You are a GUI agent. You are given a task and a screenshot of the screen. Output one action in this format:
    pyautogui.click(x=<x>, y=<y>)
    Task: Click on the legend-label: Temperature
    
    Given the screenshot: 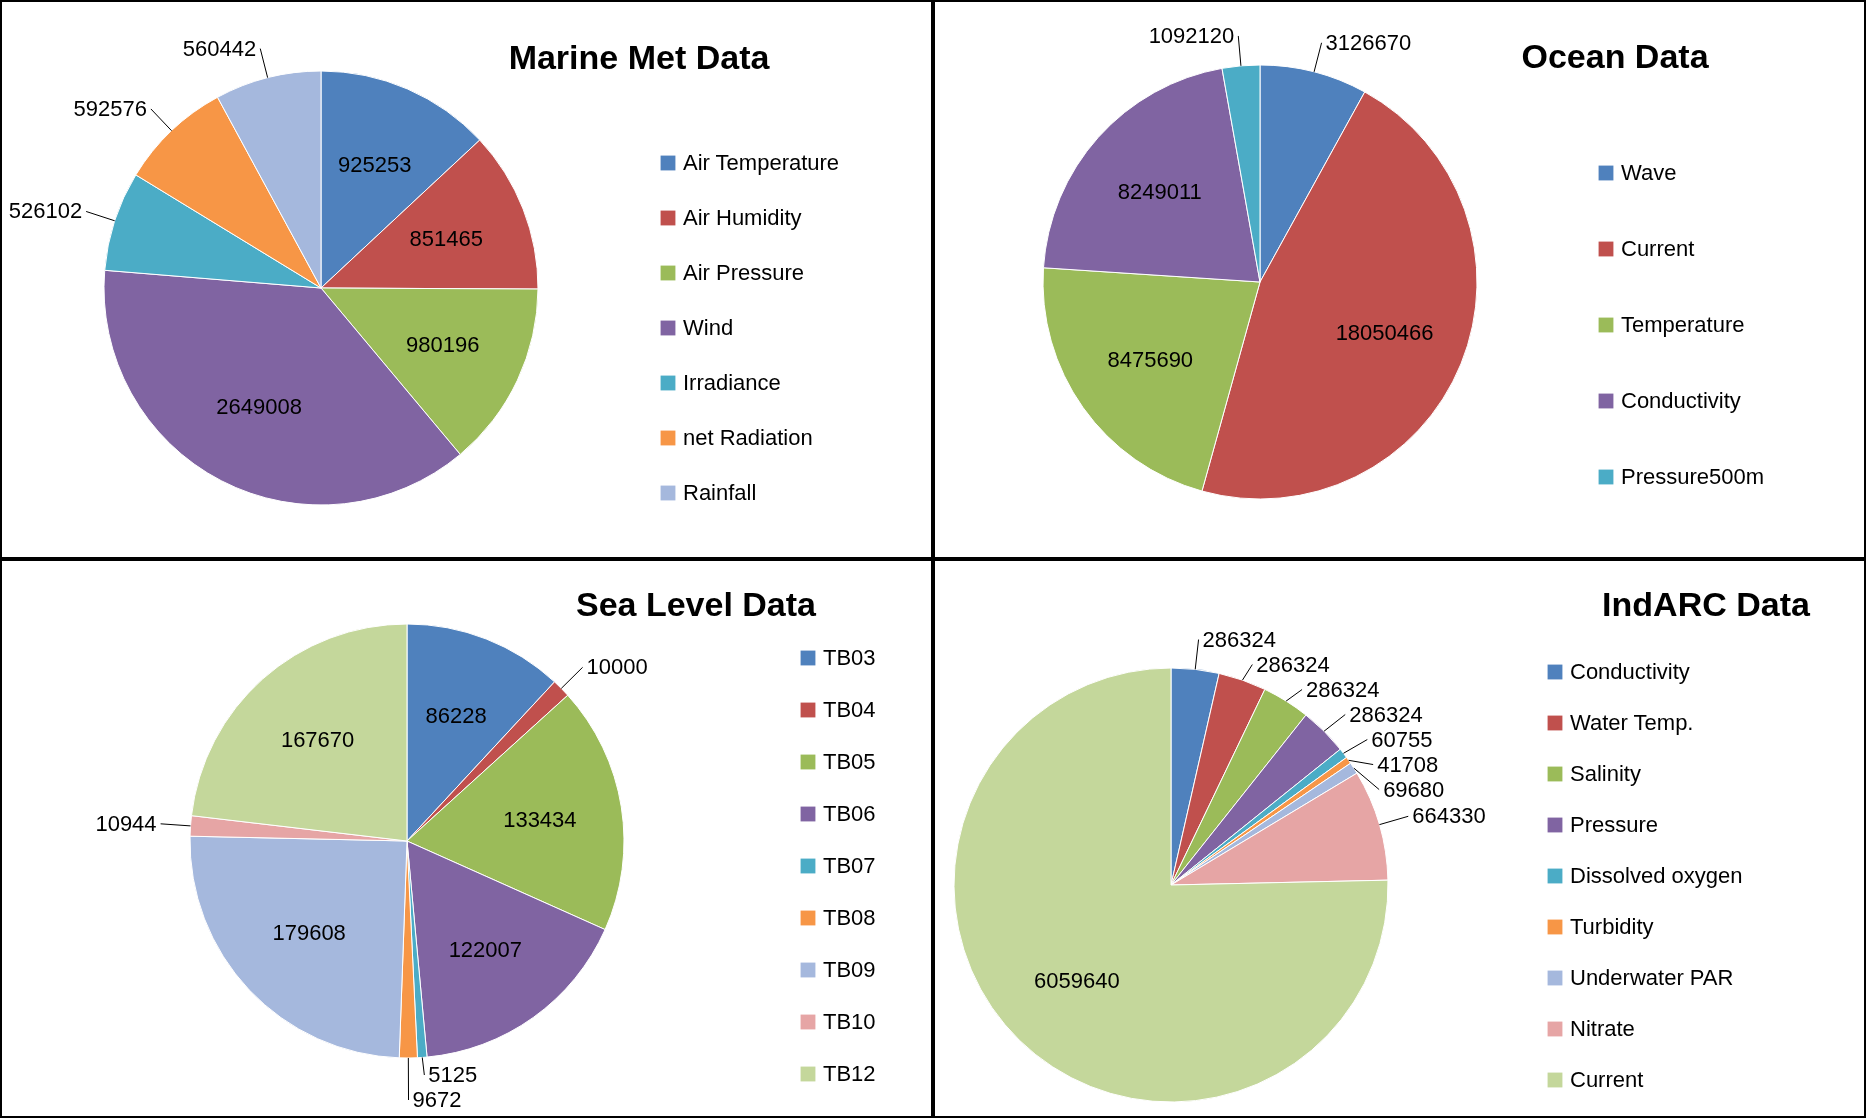 What is the action you would take?
    pyautogui.click(x=1683, y=324)
    